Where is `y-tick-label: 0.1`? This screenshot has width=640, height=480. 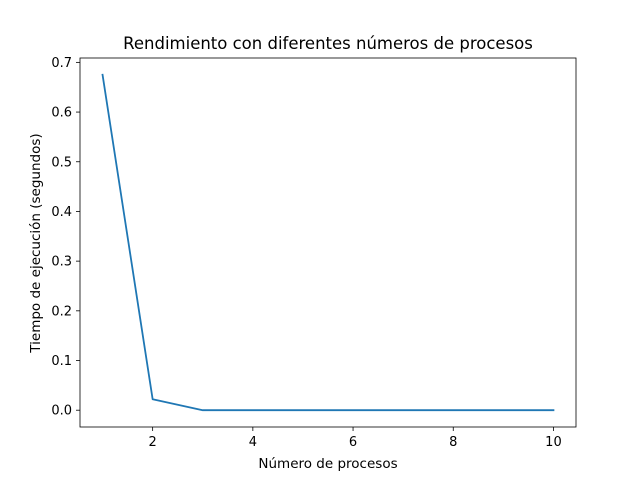
y-tick-label: 0.1 is located at coordinates (61, 361).